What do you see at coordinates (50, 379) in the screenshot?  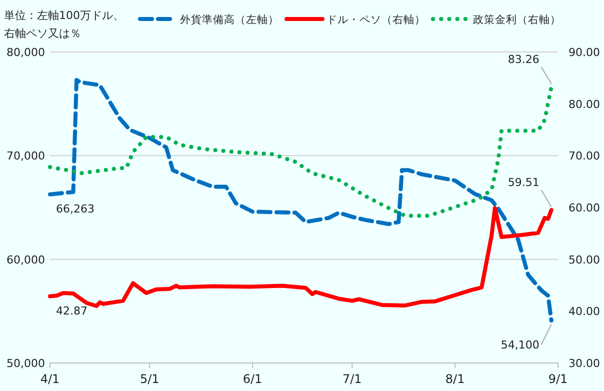 I see `x-tick-label: 4/1` at bounding box center [50, 379].